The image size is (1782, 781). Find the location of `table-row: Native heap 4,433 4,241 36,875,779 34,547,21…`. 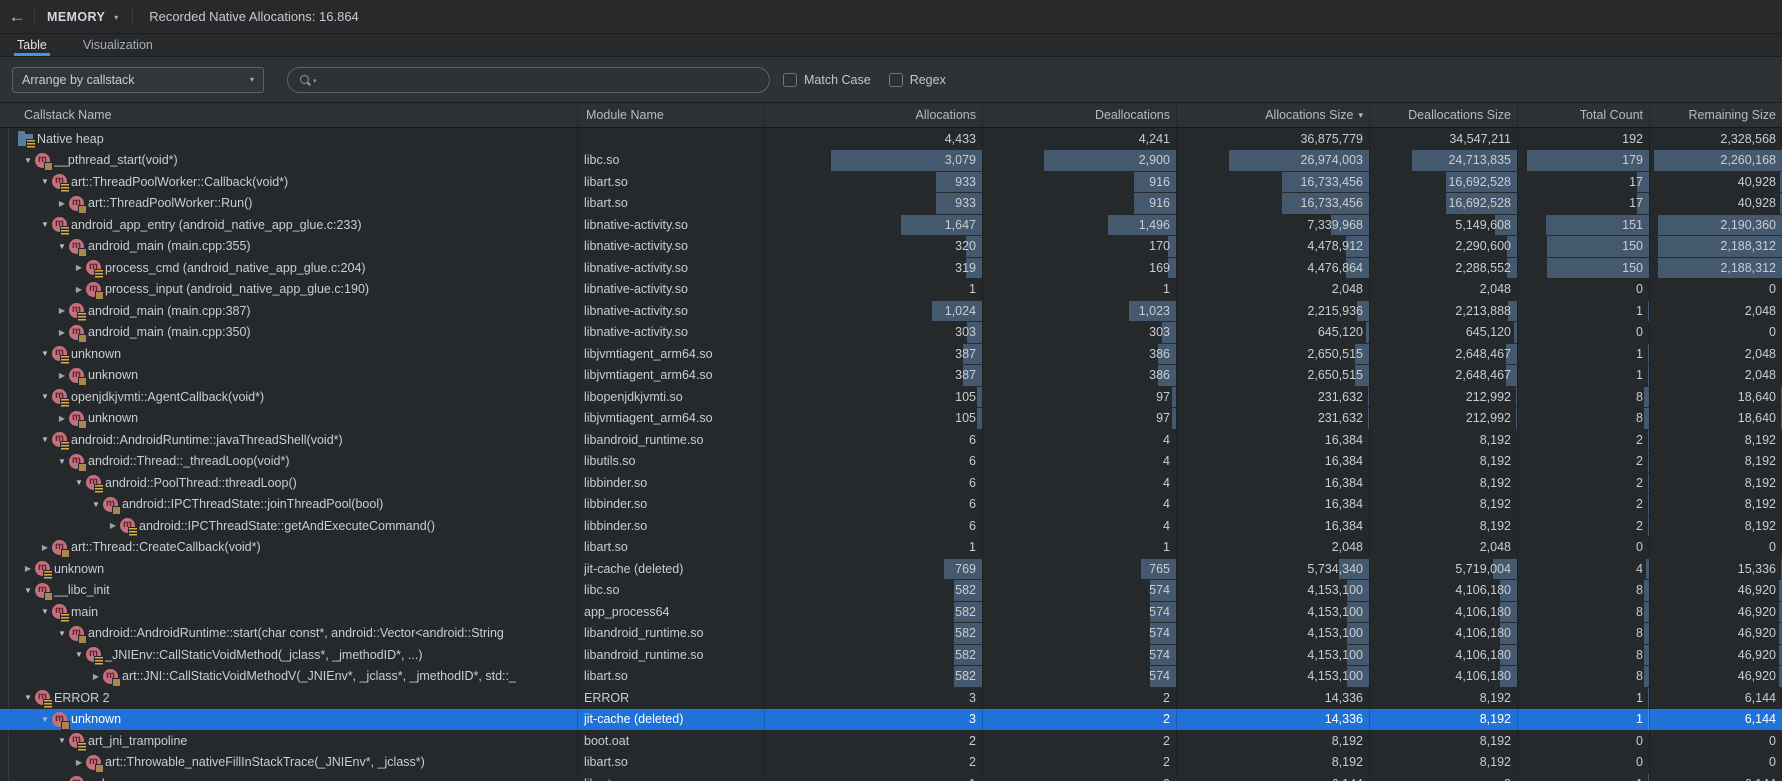

table-row: Native heap 4,433 4,241 36,875,779 34,547,21… is located at coordinates (891, 139).